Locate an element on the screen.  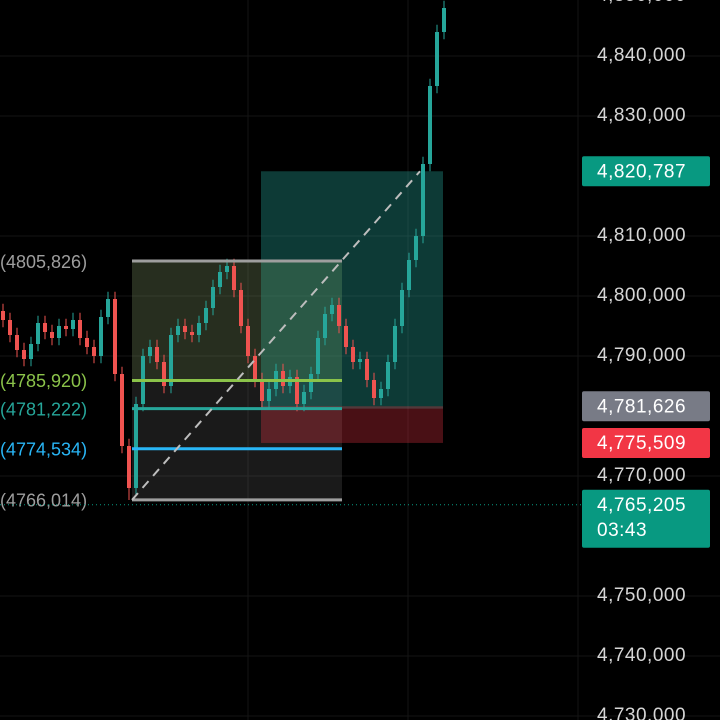
level-label: (4805,826) is located at coordinates (43, 262).